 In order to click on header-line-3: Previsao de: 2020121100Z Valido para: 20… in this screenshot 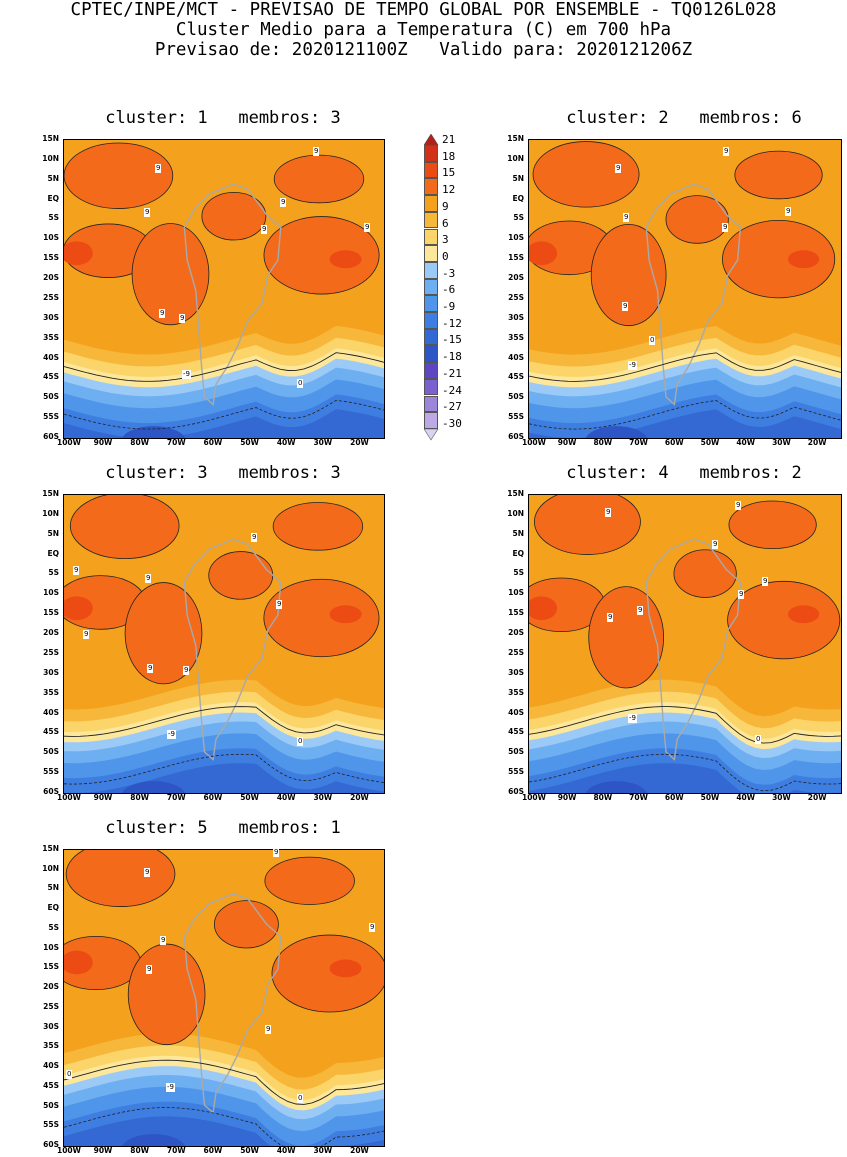, I will do `click(423, 50)`.